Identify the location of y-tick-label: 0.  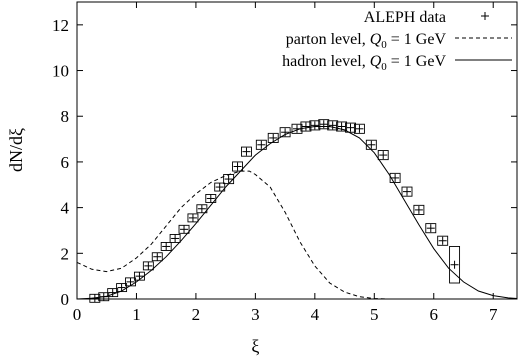
(65, 299).